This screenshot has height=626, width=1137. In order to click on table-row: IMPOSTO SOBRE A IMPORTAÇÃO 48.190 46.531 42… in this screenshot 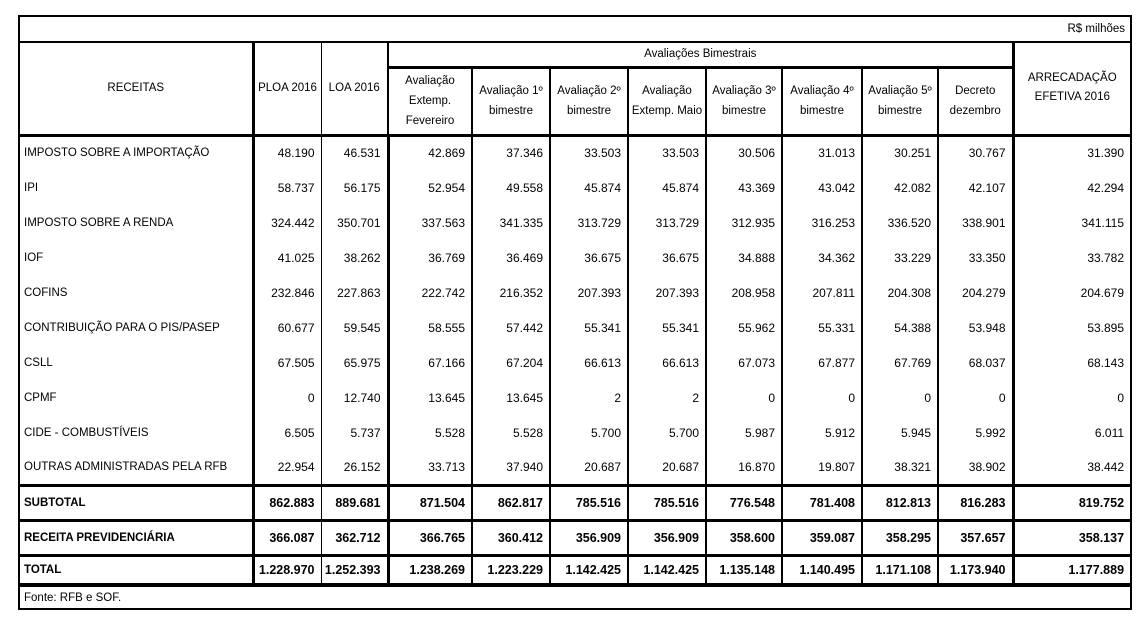, I will do `click(575, 152)`.